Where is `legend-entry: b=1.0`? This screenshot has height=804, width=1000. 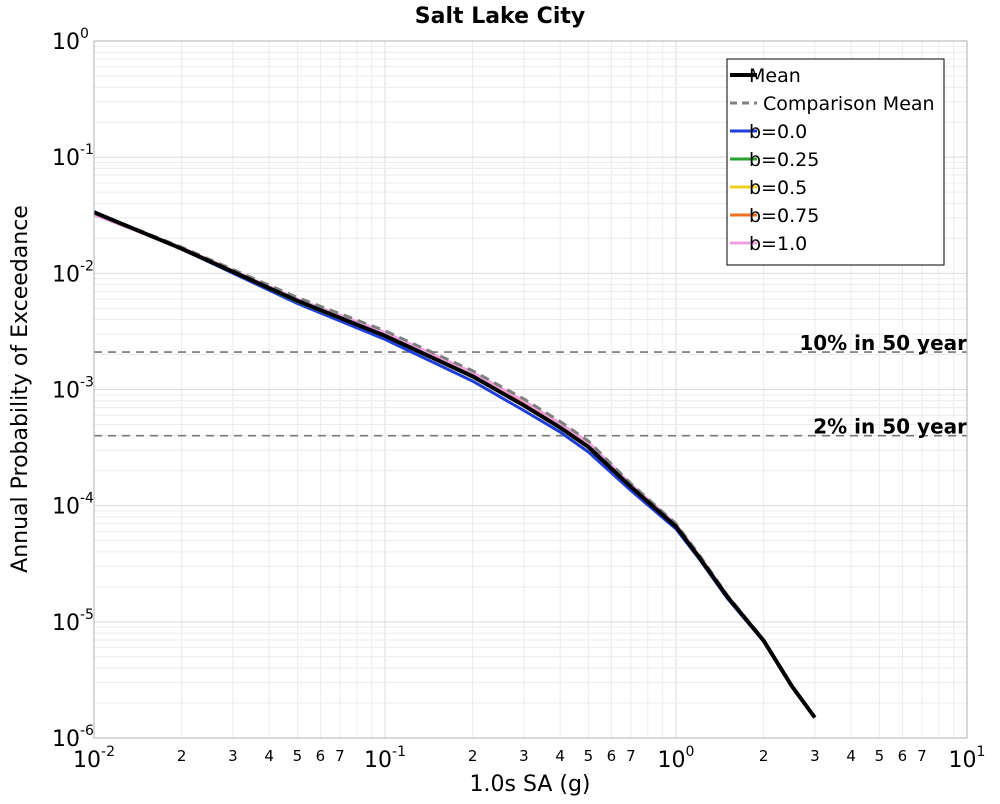 legend-entry: b=1.0 is located at coordinates (778, 244).